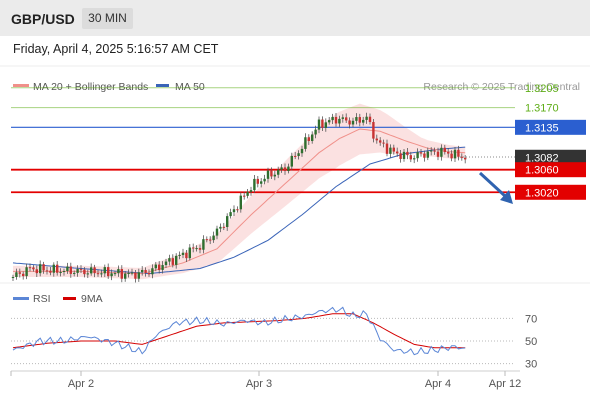 The width and height of the screenshot is (590, 400). I want to click on rsi-legend-swatch, so click(21, 298).